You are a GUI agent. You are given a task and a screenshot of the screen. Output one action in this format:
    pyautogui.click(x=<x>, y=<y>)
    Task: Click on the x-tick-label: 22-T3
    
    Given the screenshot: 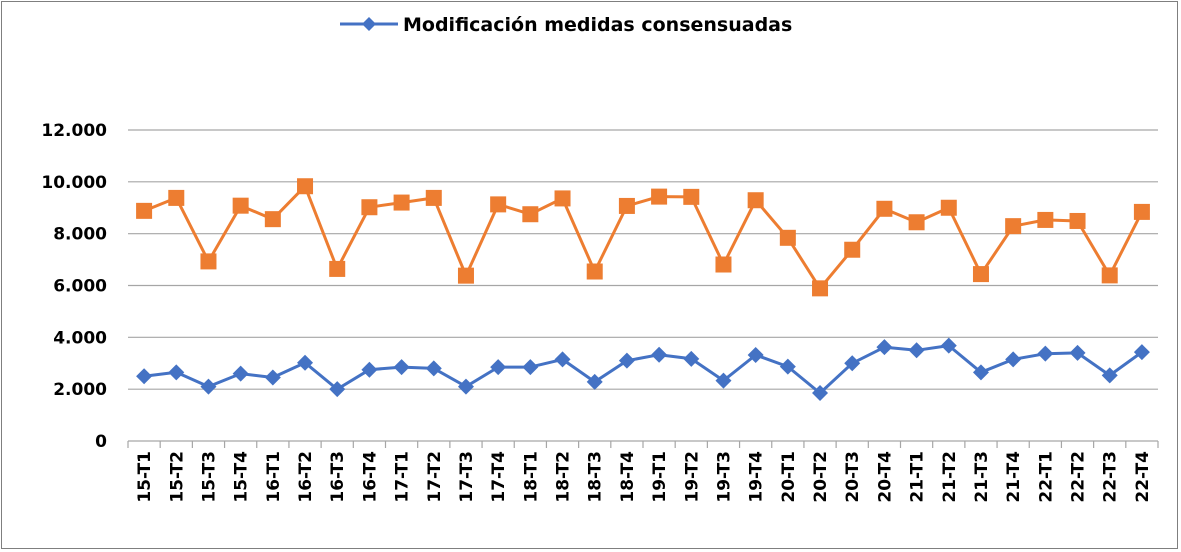 What is the action you would take?
    pyautogui.click(x=1111, y=477)
    